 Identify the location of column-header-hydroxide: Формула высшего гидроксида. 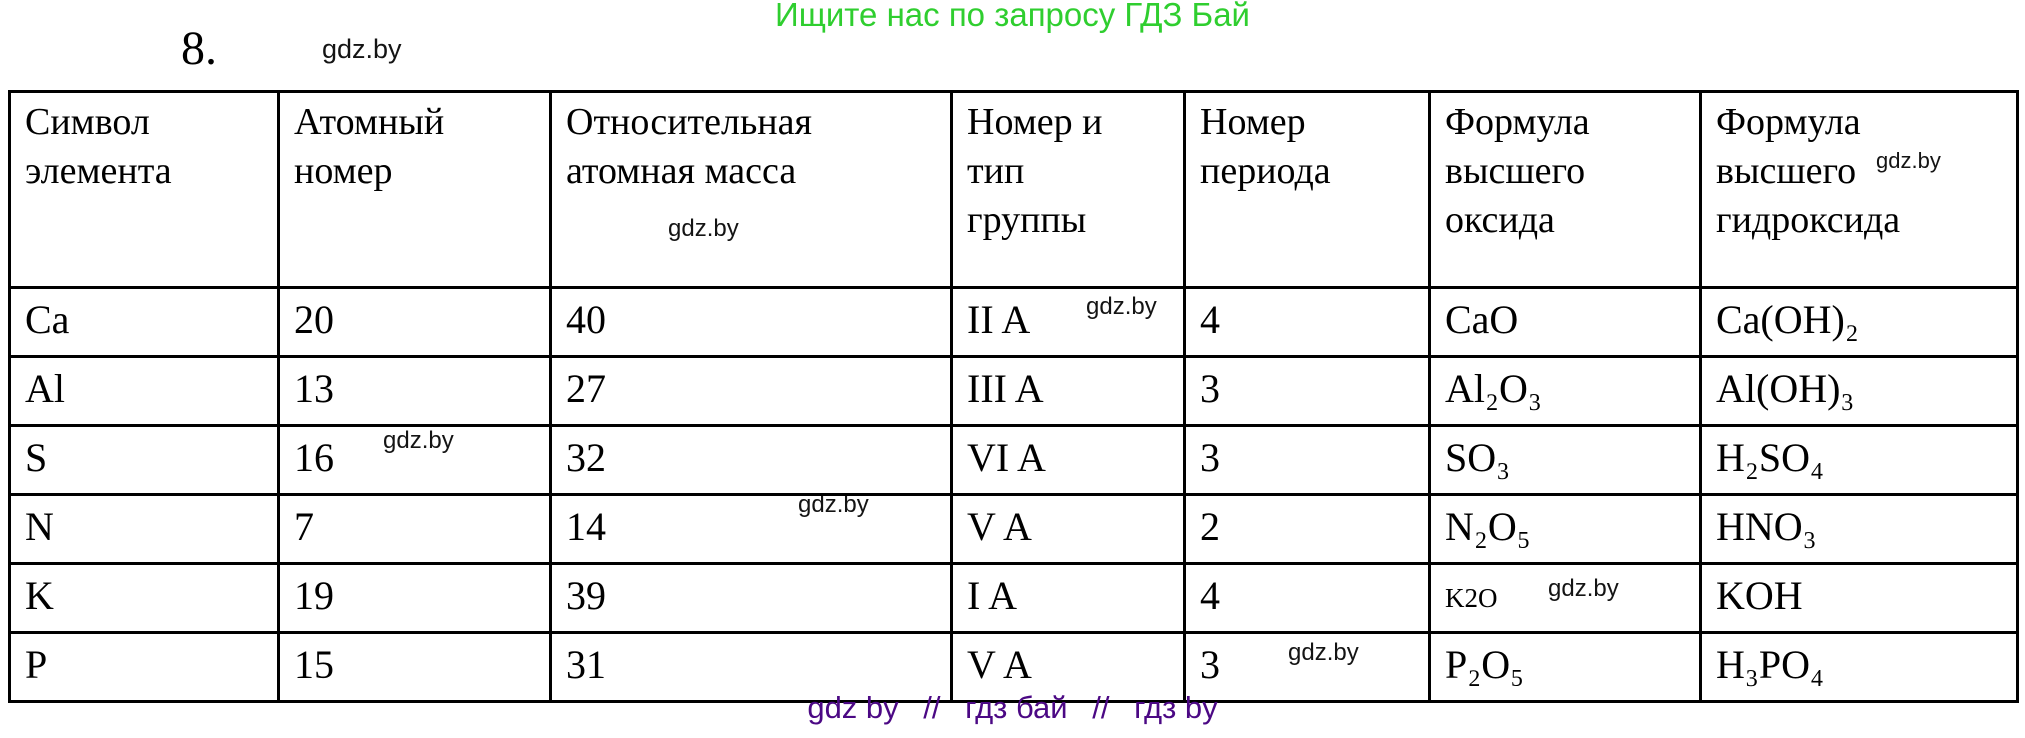
(1859, 189).